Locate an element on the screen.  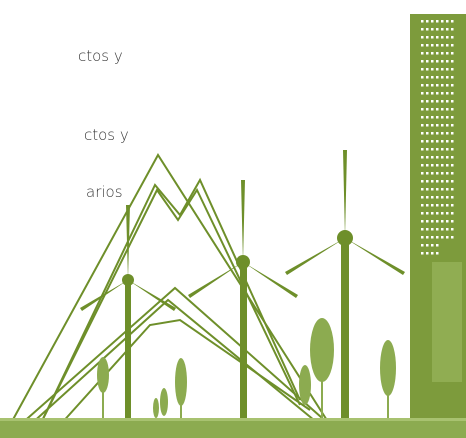
text-line: ctos y is located at coordinates (106, 135).